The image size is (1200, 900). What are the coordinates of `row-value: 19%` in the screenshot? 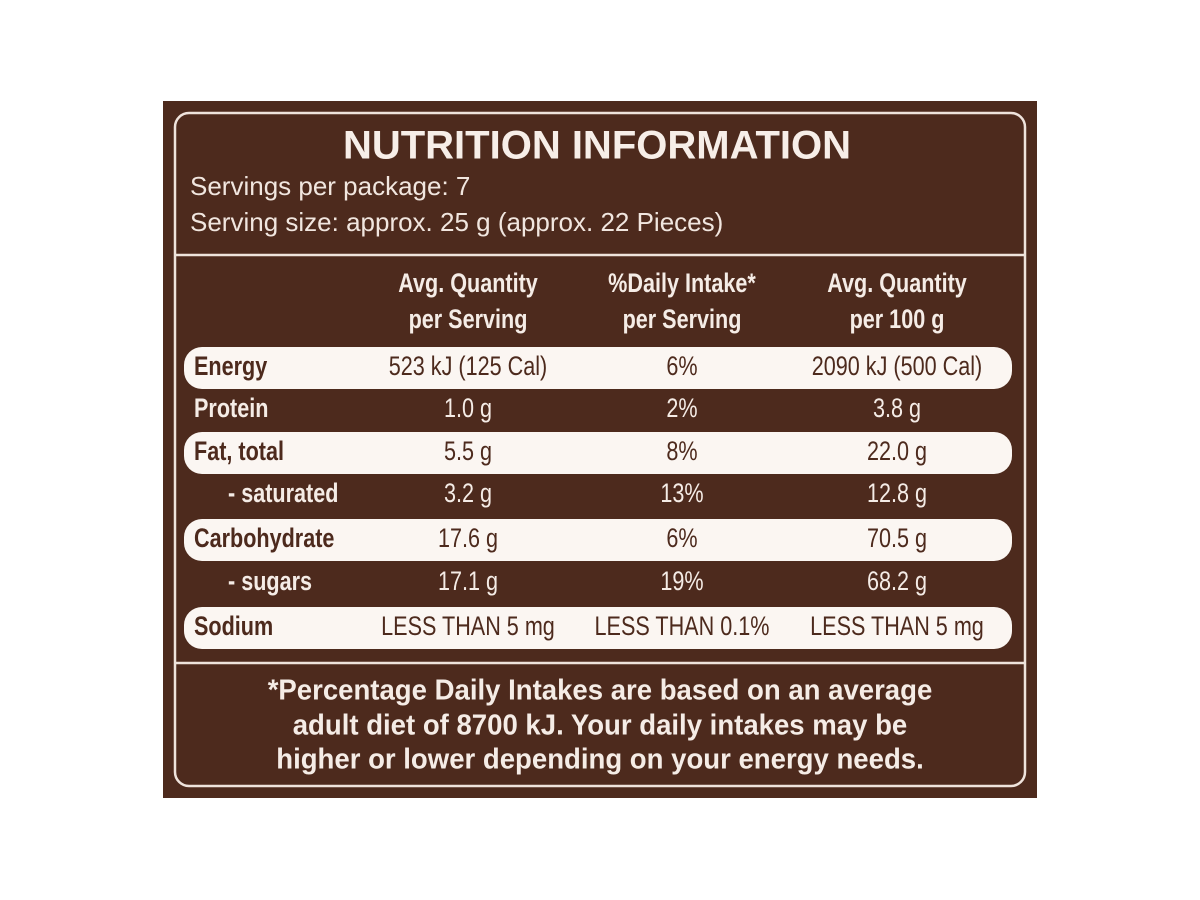 It's located at (681, 581).